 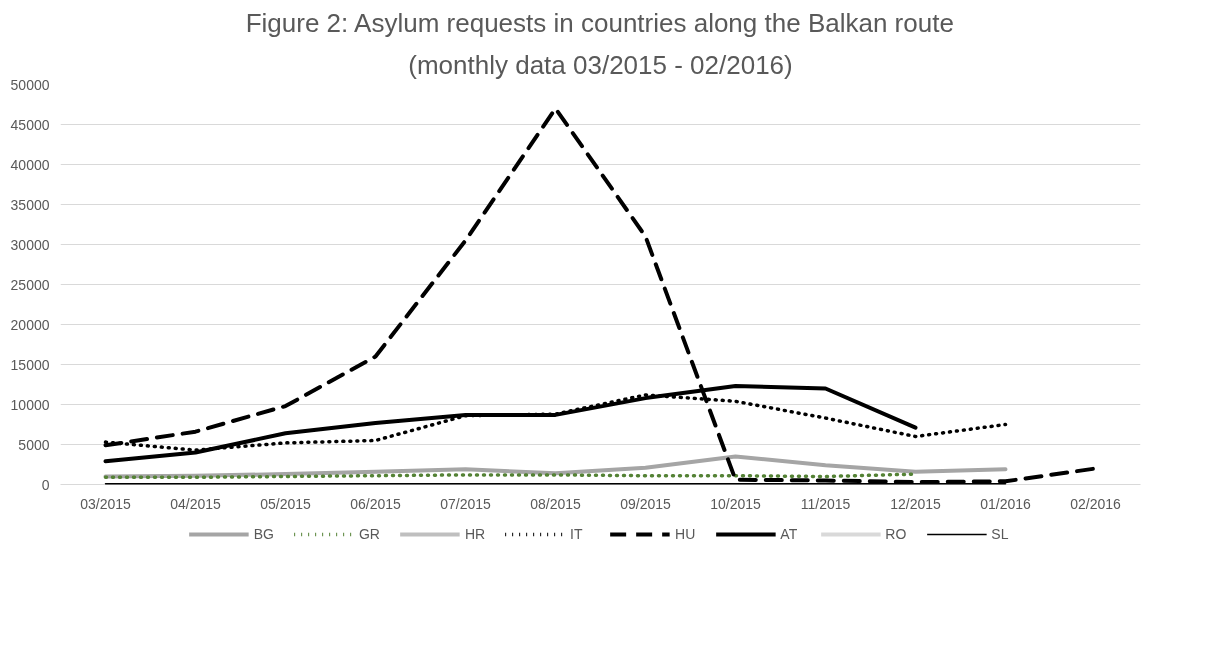 I want to click on legend-label: IT, so click(x=577, y=534).